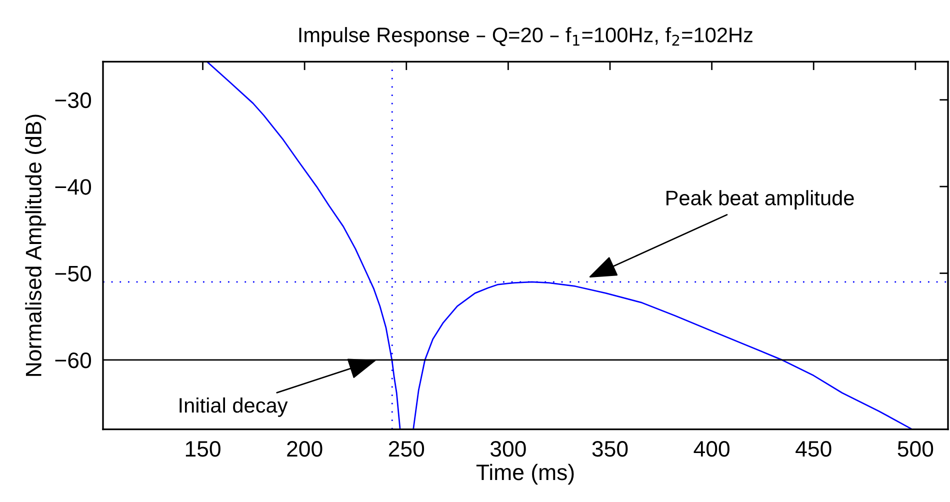 Image resolution: width=950 pixels, height=502 pixels. I want to click on x-tick-label: 350, so click(610, 449).